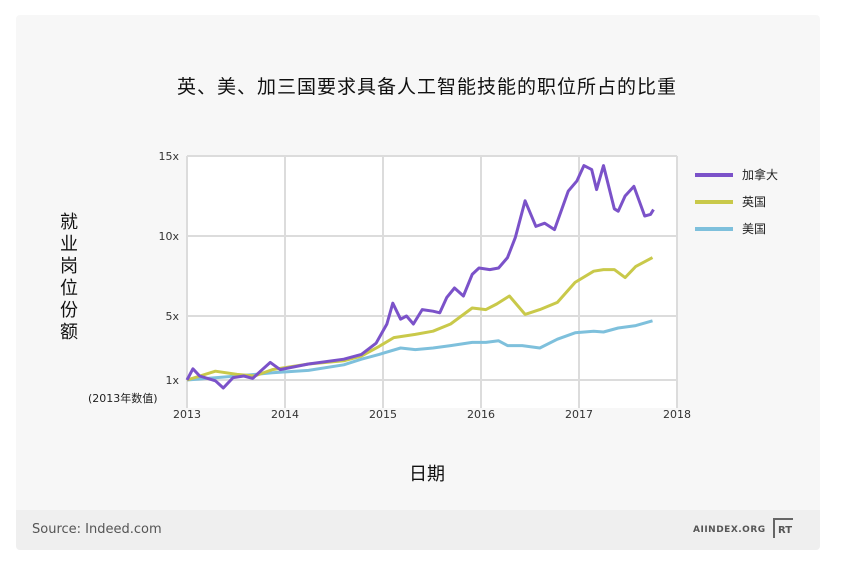  I want to click on legend-label: 加拿大, so click(760, 174).